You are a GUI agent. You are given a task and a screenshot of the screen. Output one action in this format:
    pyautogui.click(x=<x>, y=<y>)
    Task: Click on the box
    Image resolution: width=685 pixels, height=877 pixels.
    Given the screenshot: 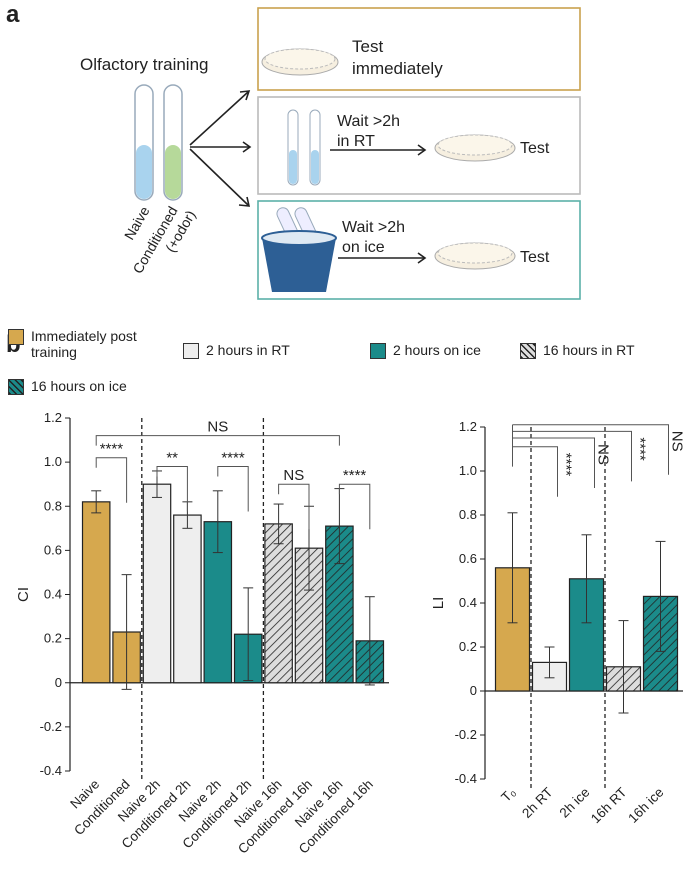 What is the action you would take?
    pyautogui.click(x=419, y=49)
    